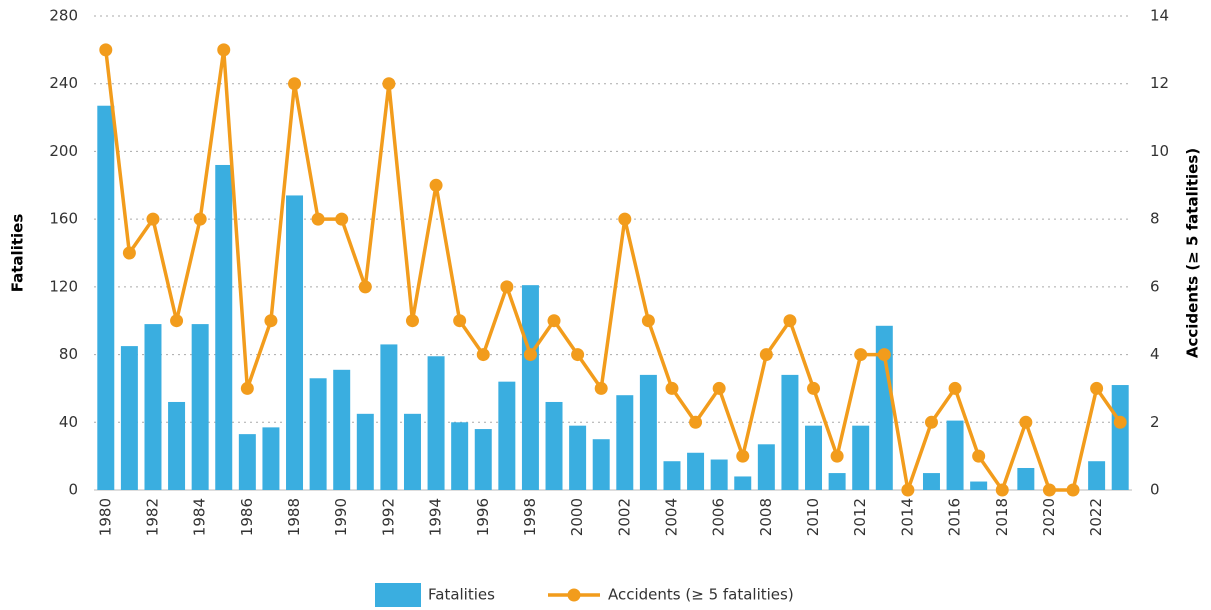 This screenshot has width=1211, height=610. What do you see at coordinates (1159, 151) in the screenshot?
I see `y2-tick-label: 10` at bounding box center [1159, 151].